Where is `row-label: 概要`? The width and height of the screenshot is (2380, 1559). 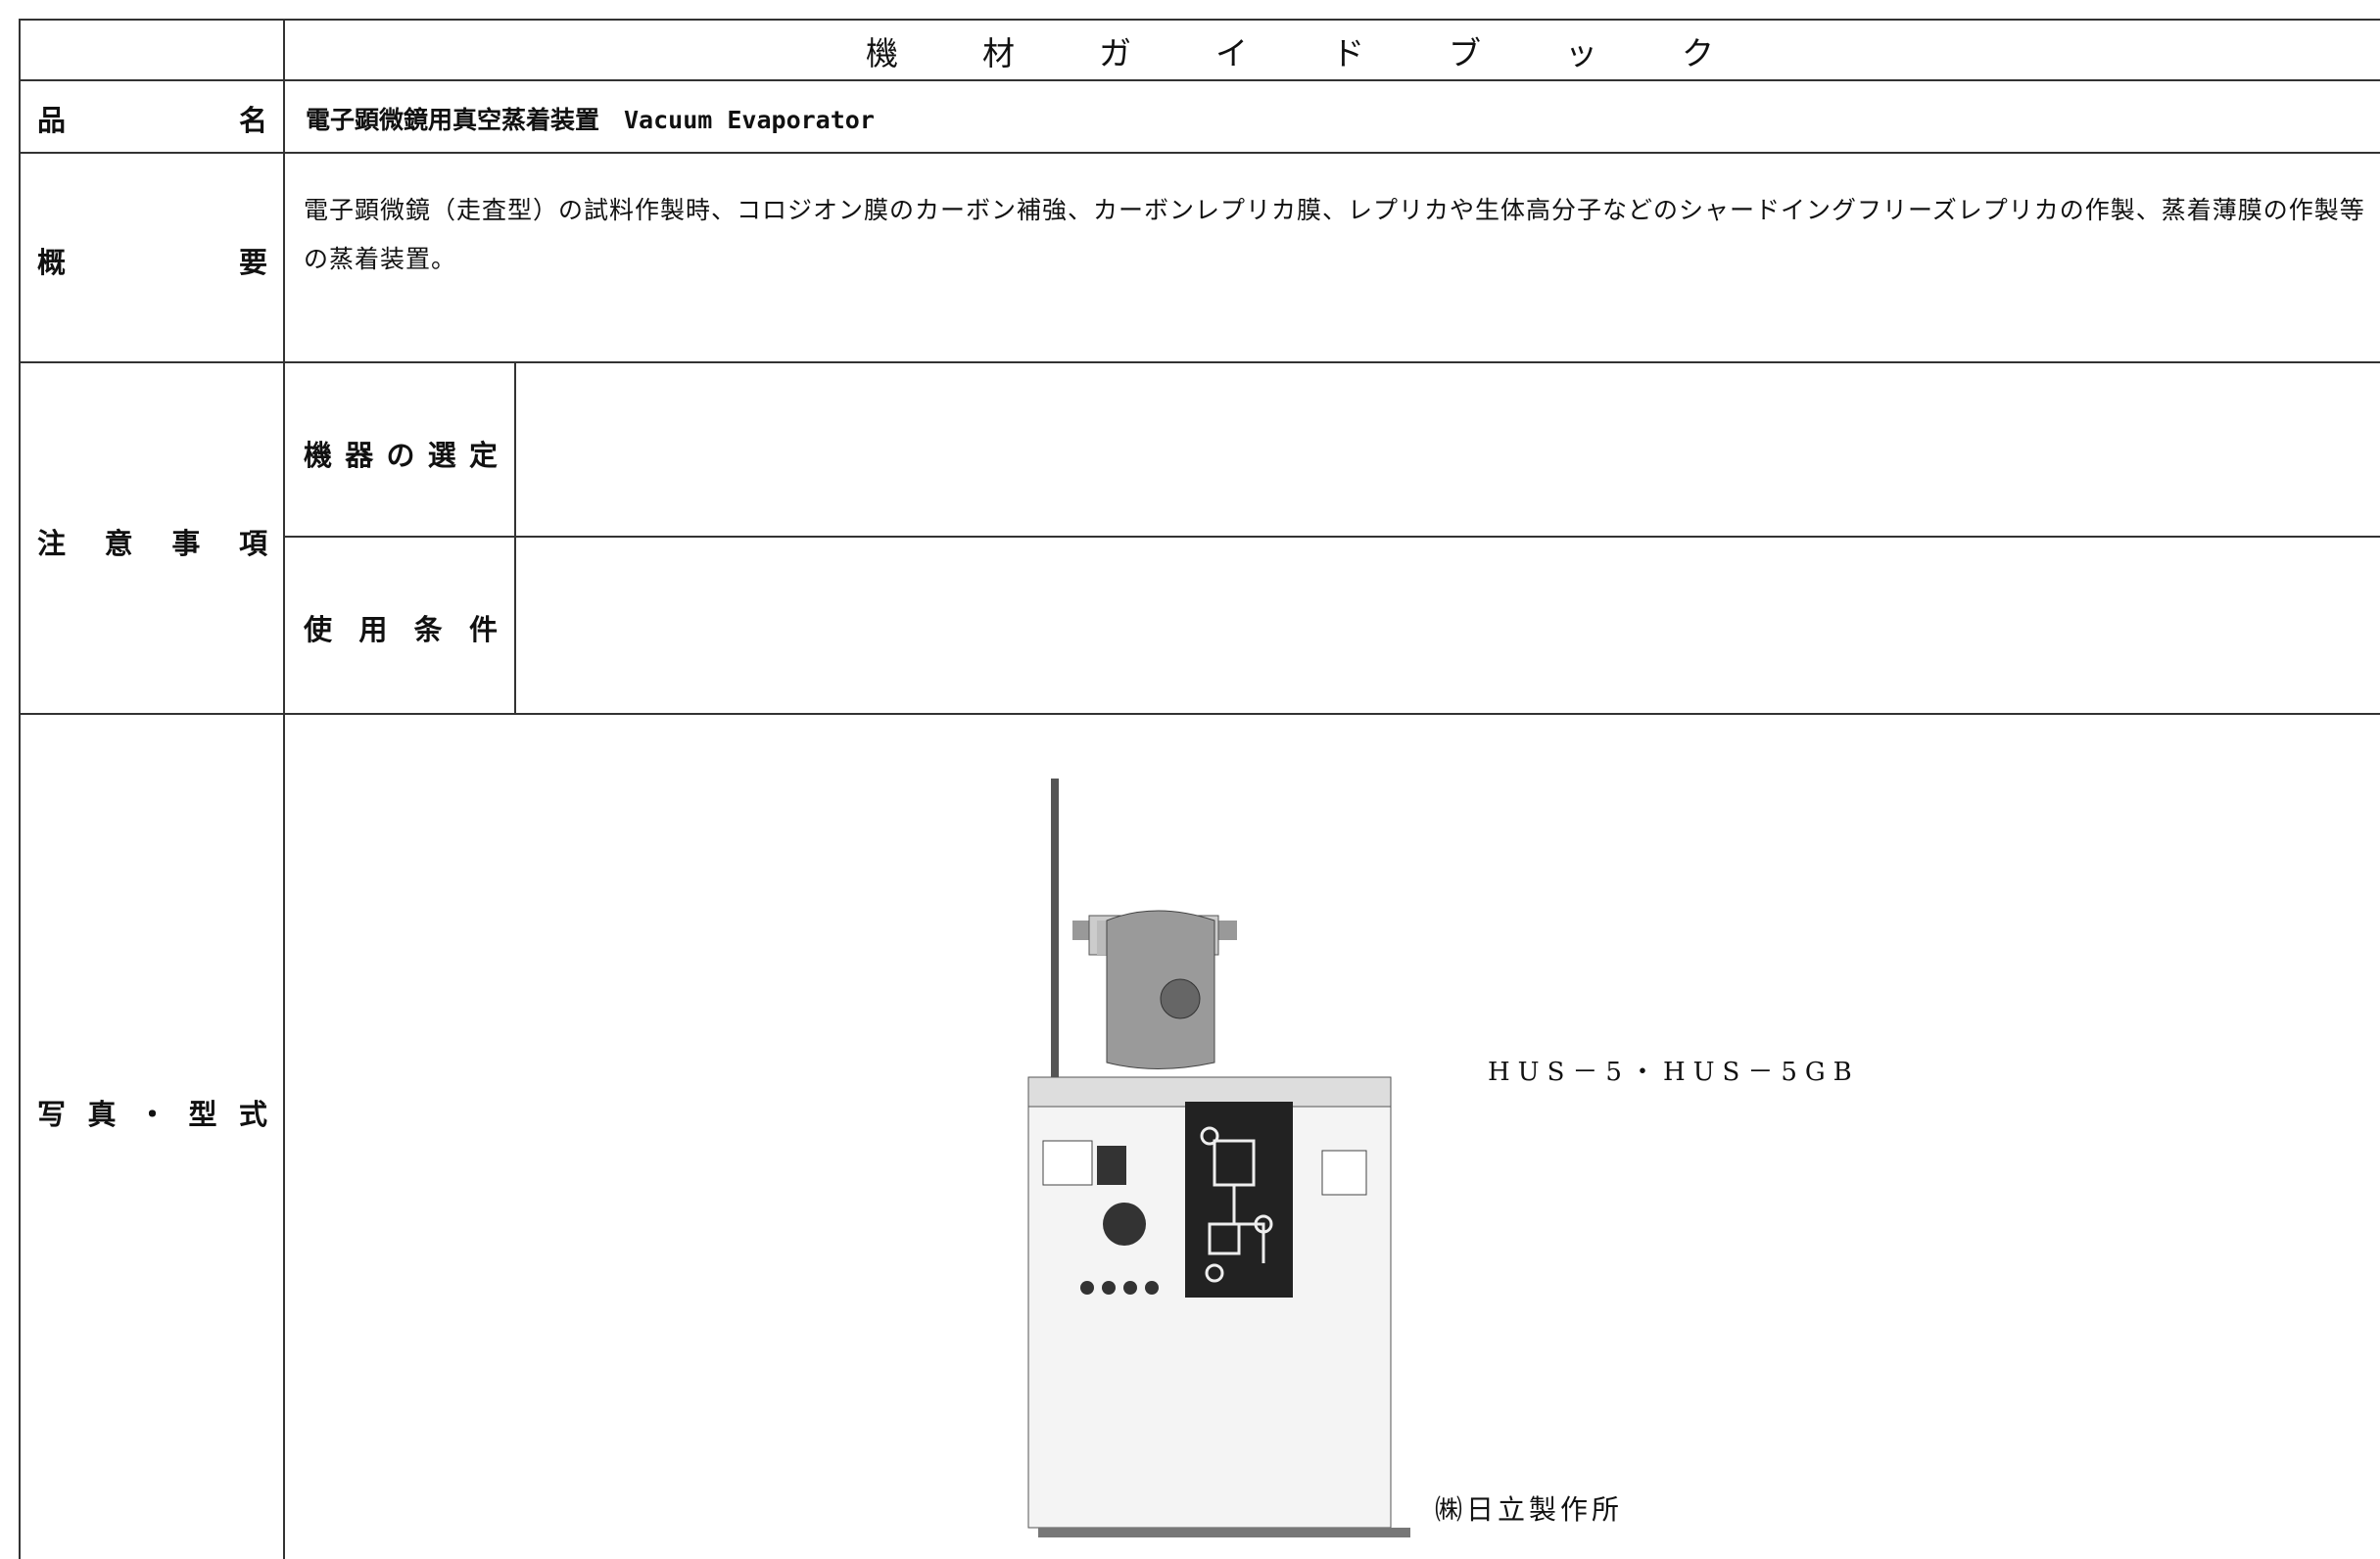 row-label: 概要 is located at coordinates (152, 262).